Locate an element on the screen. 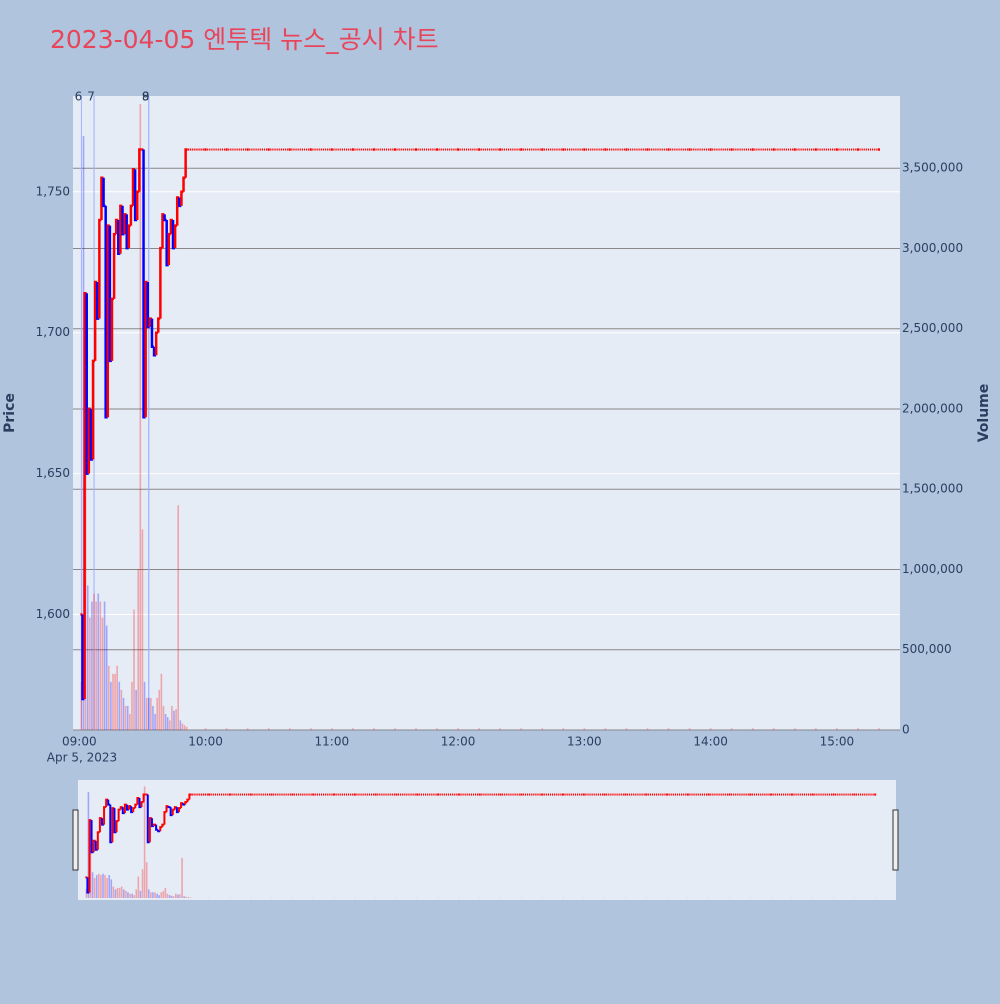 This screenshot has height=1004, width=1000. range-slider is located at coordinates (487, 840).